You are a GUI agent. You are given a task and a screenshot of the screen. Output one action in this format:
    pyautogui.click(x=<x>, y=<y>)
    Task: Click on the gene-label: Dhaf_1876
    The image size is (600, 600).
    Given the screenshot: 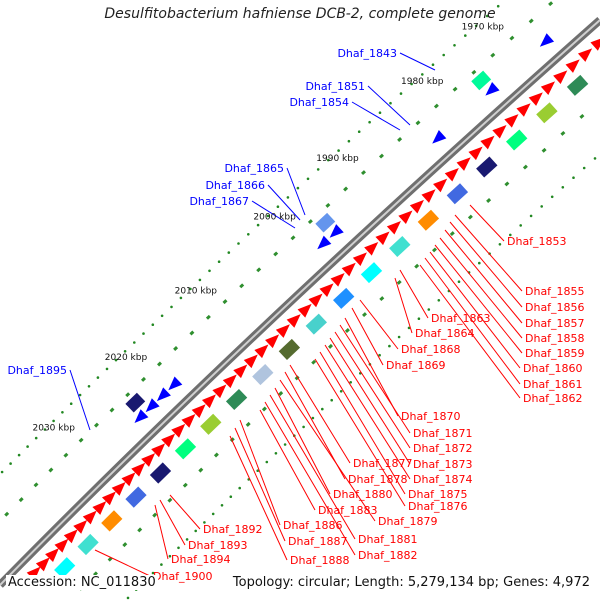 What is the action you would take?
    pyautogui.click(x=438, y=506)
    